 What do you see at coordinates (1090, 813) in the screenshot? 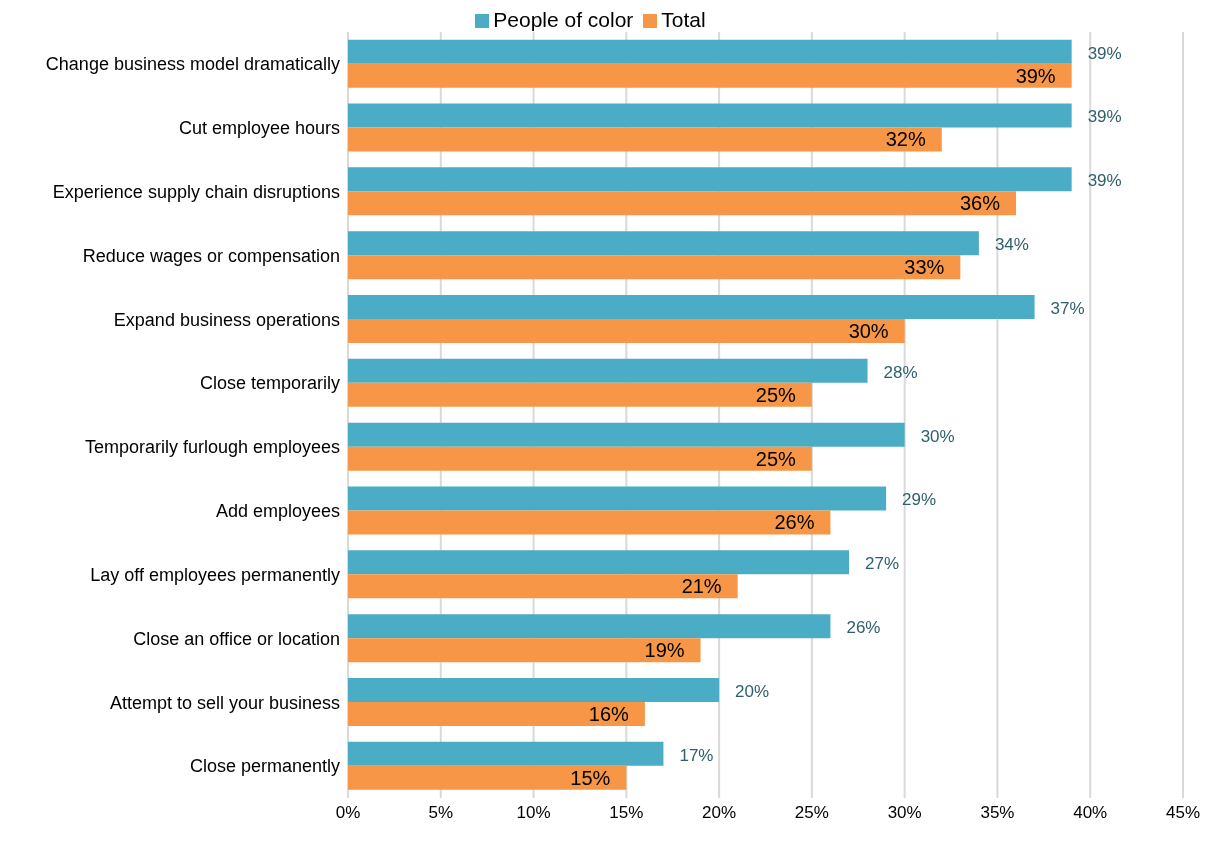
I see `x-tick-label: 40%` at bounding box center [1090, 813].